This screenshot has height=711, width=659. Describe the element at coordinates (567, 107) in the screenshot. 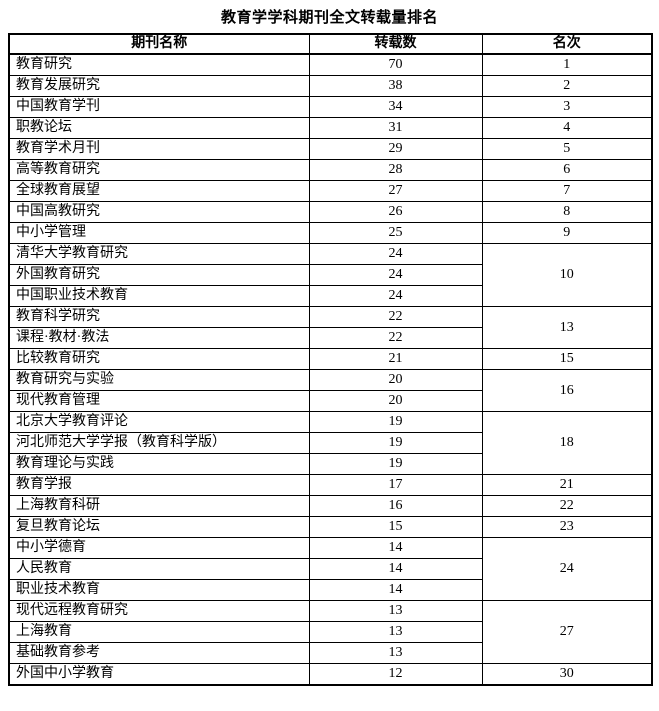

I see `rank-cell: 3` at that location.